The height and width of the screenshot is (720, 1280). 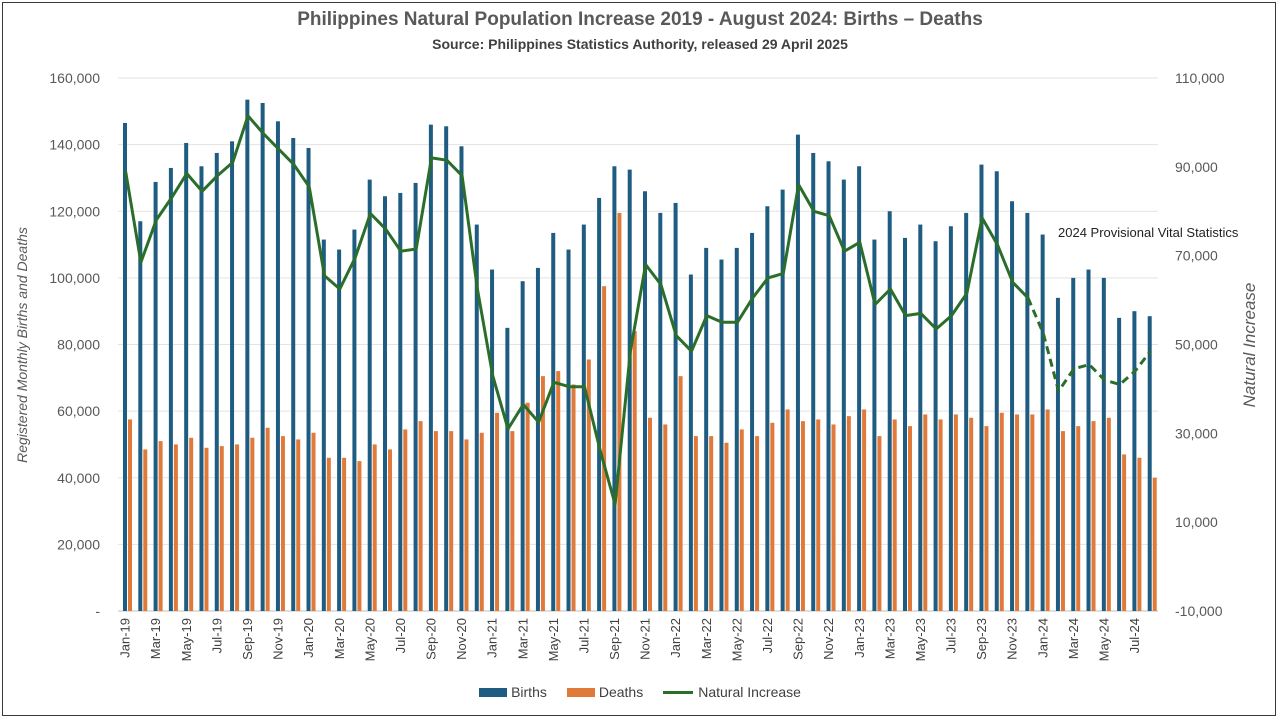 I want to click on y-tick-label: 40,000, so click(x=78, y=478).